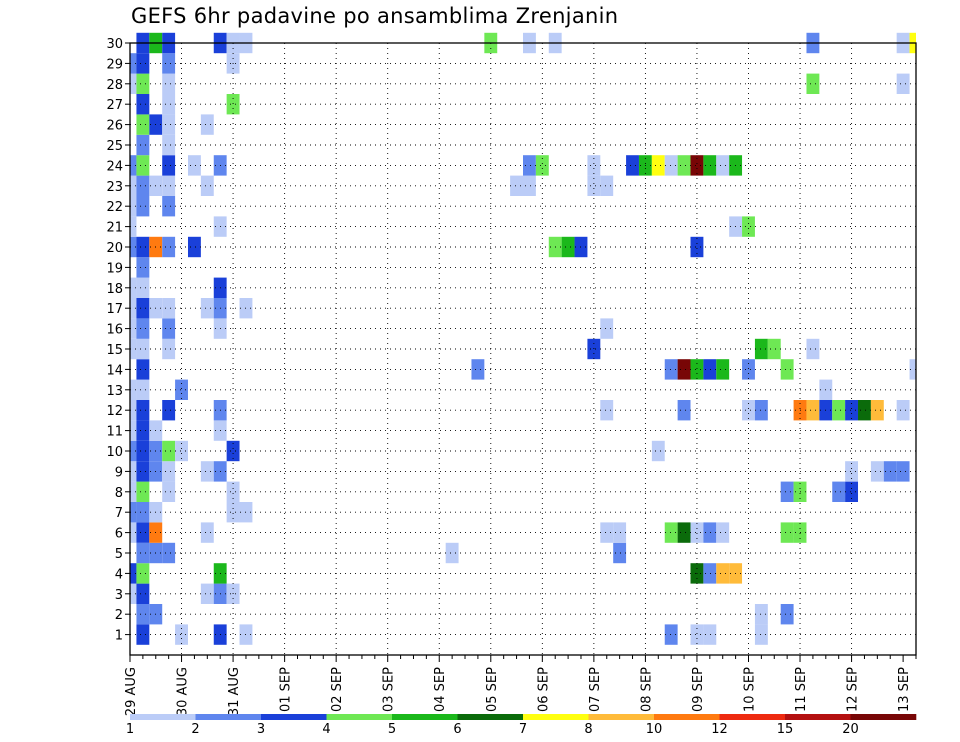 This screenshot has height=742, width=960. What do you see at coordinates (114, 146) in the screenshot?
I see `y-tick-label: 25` at bounding box center [114, 146].